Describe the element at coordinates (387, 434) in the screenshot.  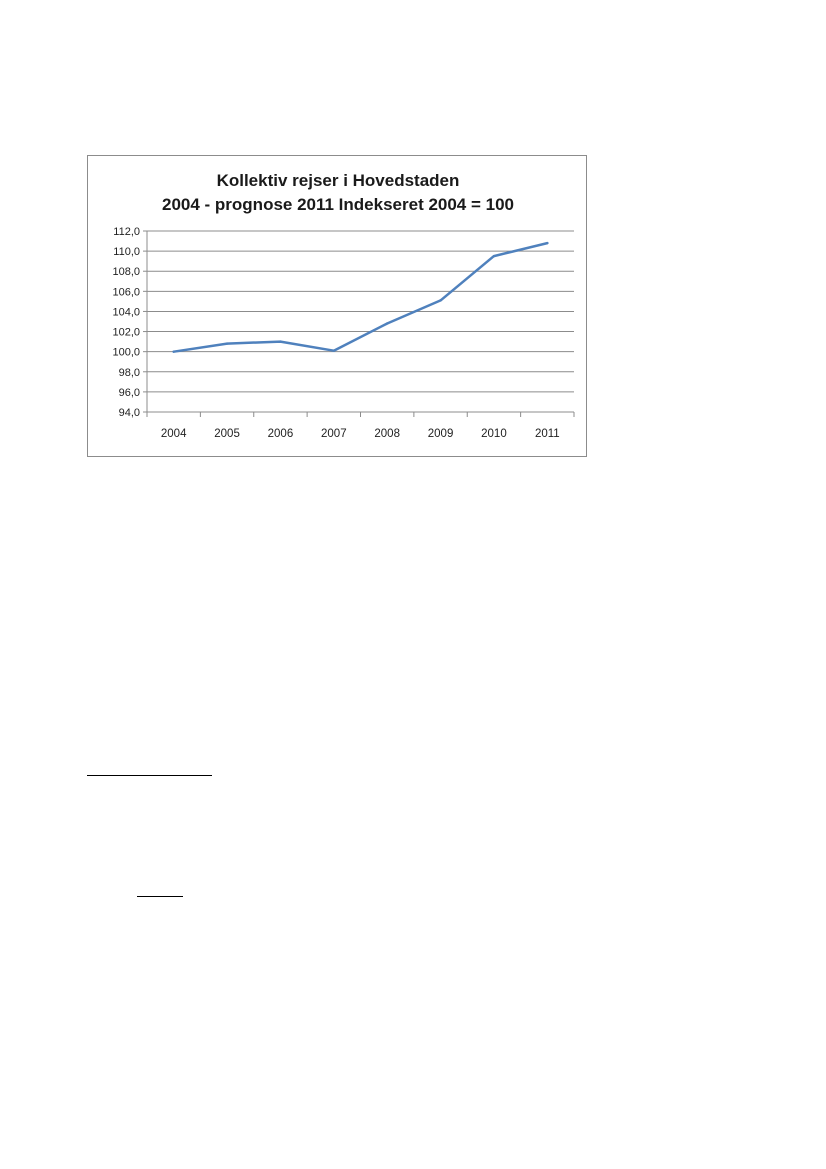
I see `x-tick-label: 2008` at that location.